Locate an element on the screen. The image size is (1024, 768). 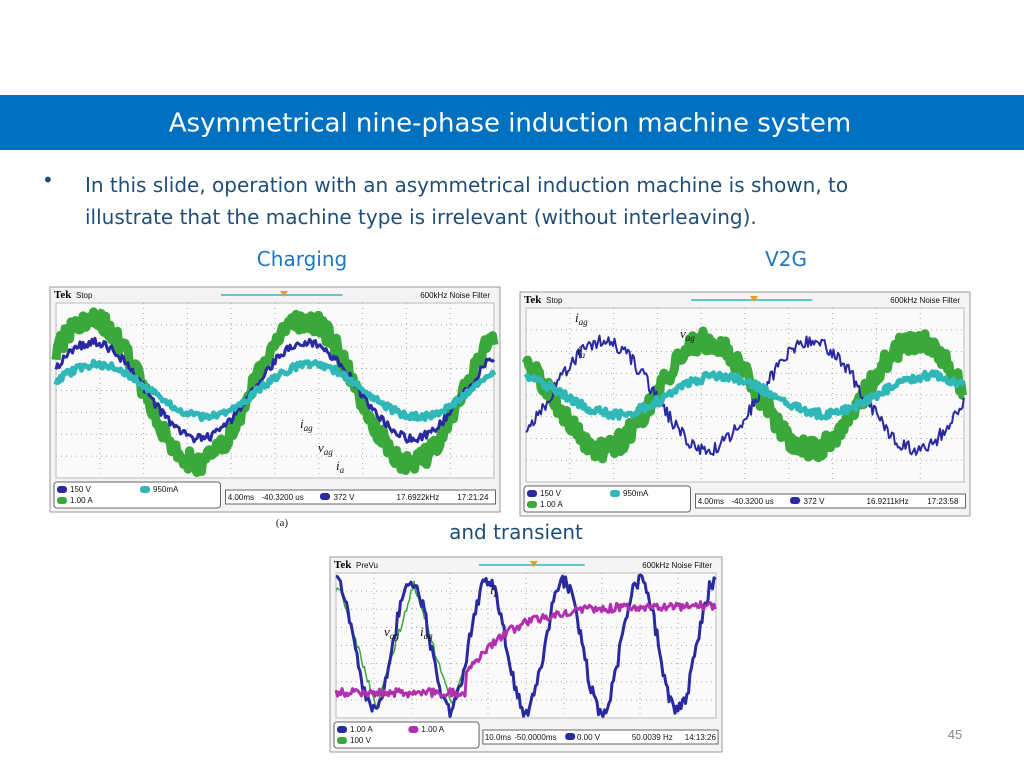
readout: 50.0039 Hz is located at coordinates (652, 737).